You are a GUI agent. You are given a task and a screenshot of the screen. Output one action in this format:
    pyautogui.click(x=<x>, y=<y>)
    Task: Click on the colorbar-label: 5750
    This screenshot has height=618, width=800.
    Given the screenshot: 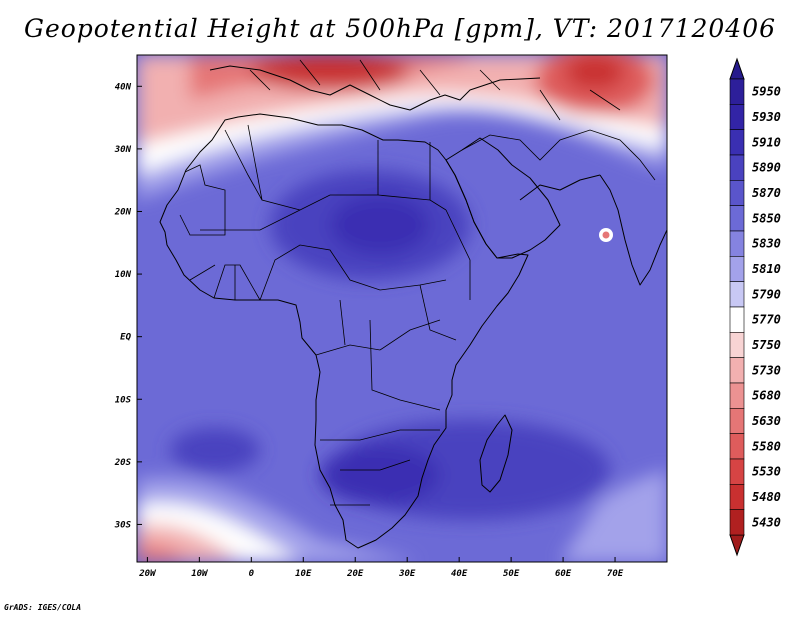 What is the action you would take?
    pyautogui.click(x=766, y=345)
    